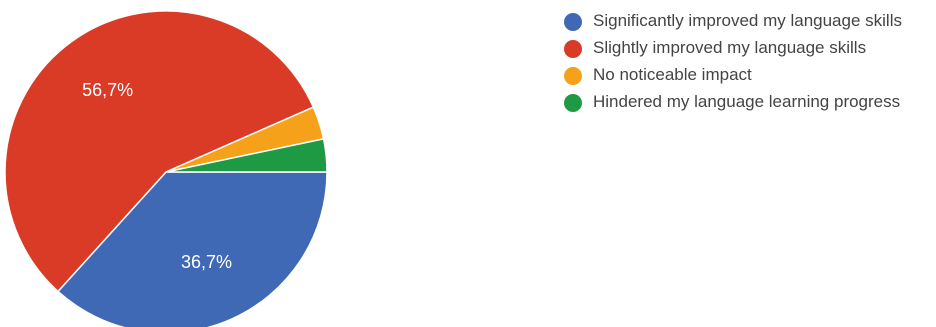  Describe the element at coordinates (573, 103) in the screenshot. I see `legend-swatch-hindered-progress` at that location.